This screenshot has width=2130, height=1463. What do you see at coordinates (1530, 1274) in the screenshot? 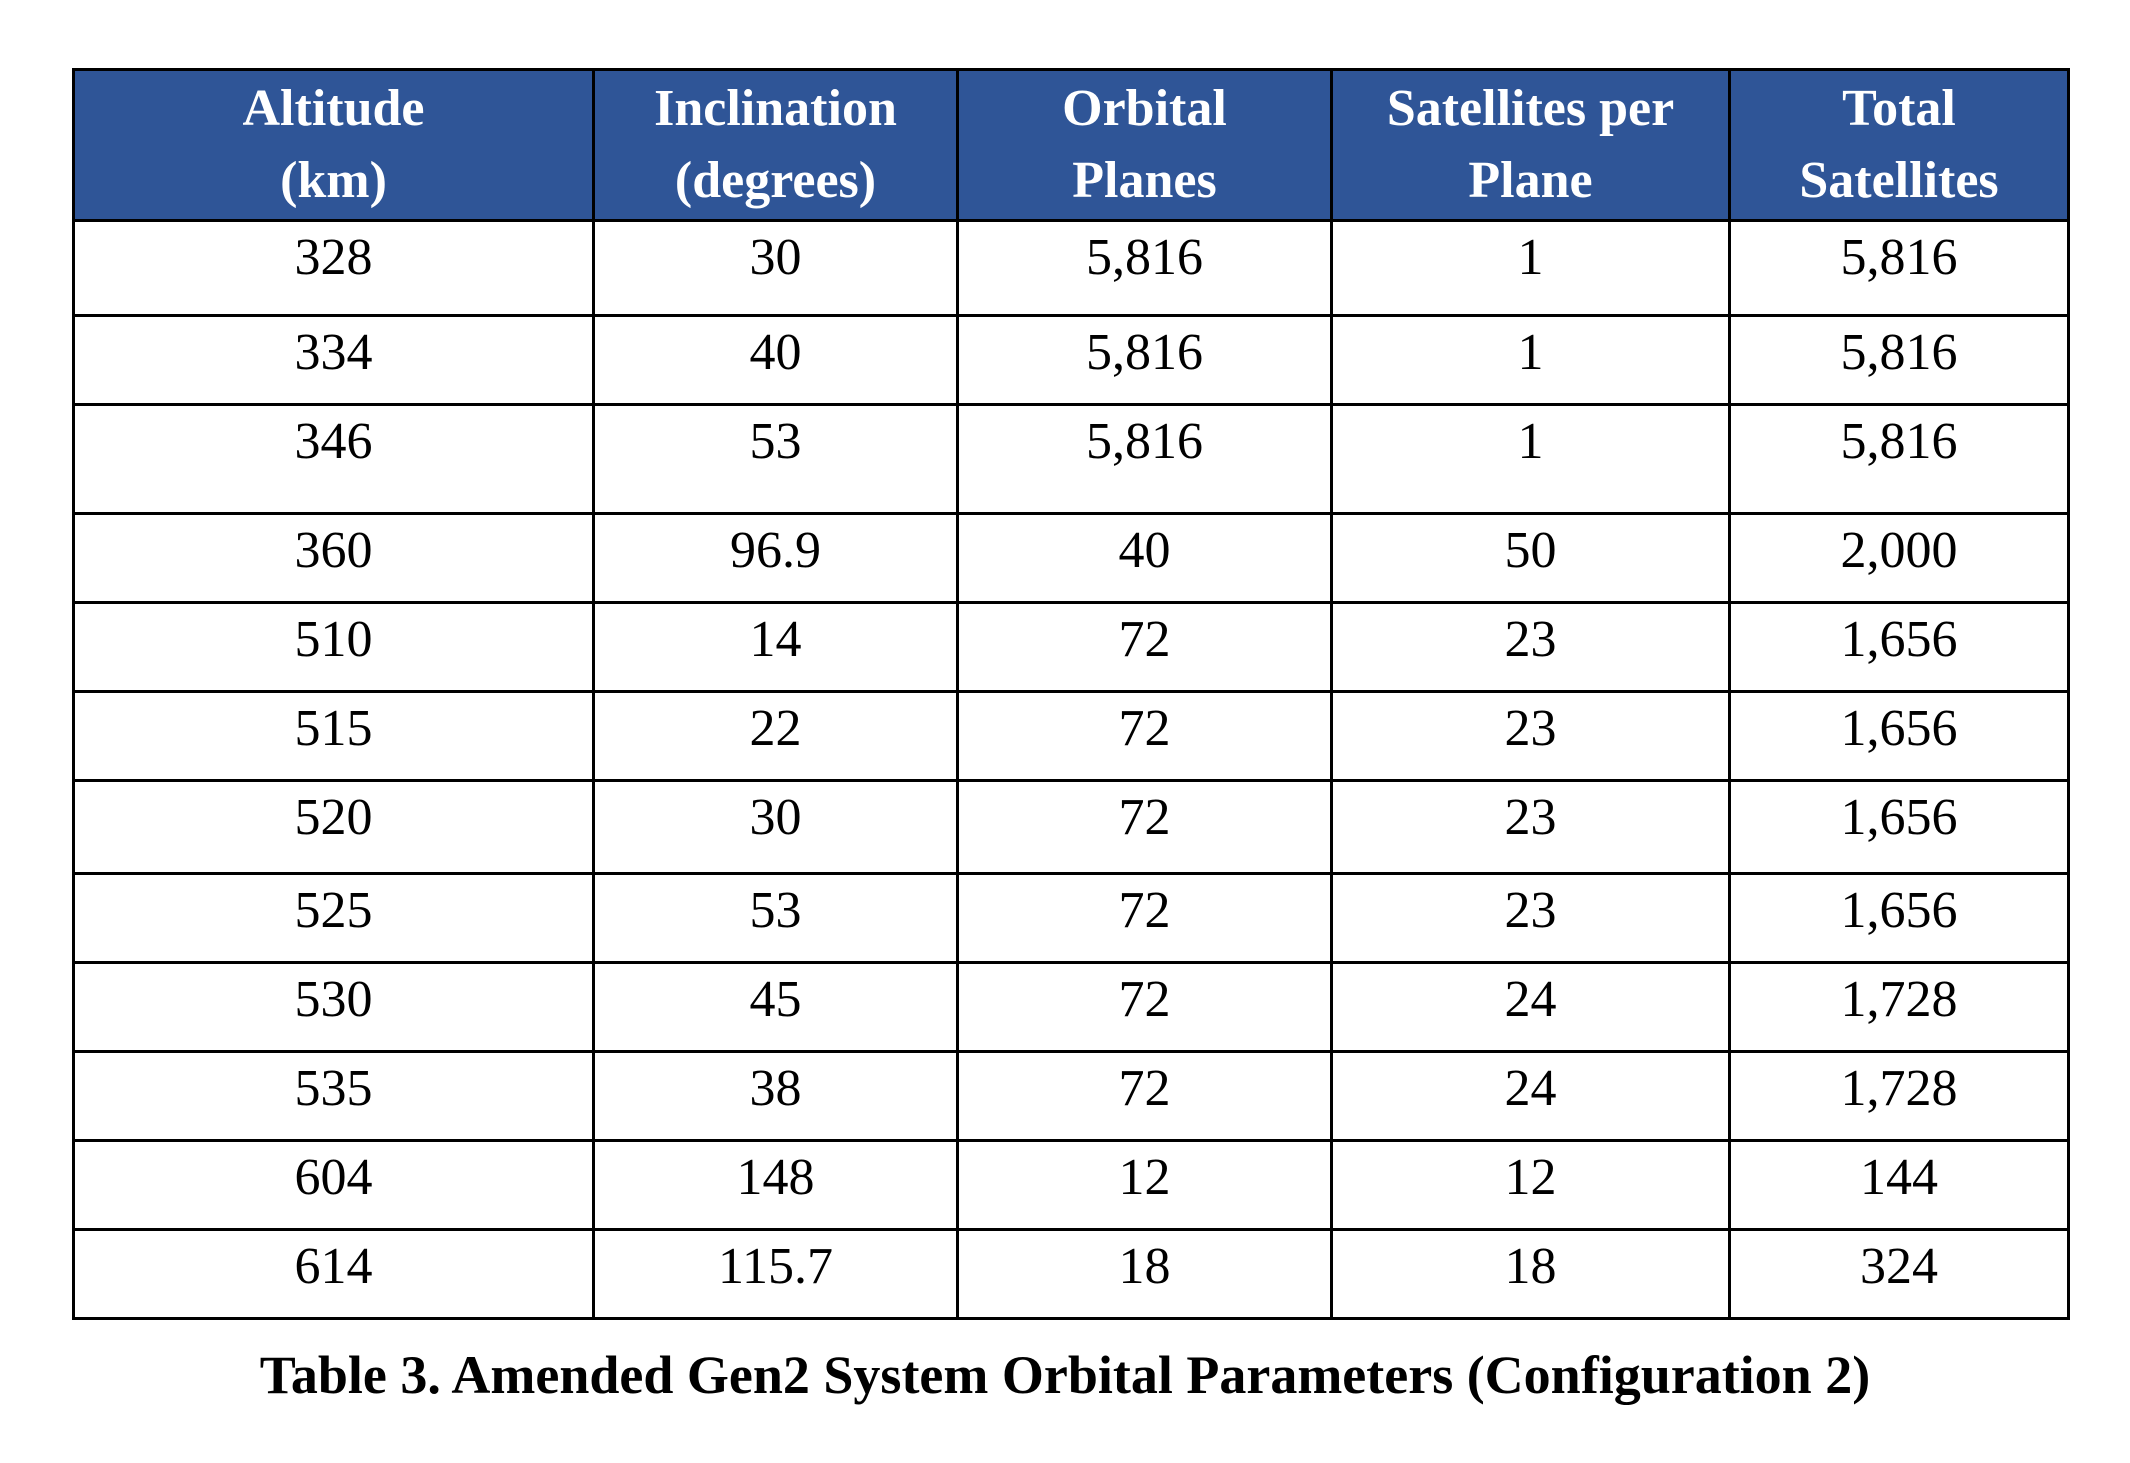
I see `cell-satellites-per-plane: 18` at bounding box center [1530, 1274].